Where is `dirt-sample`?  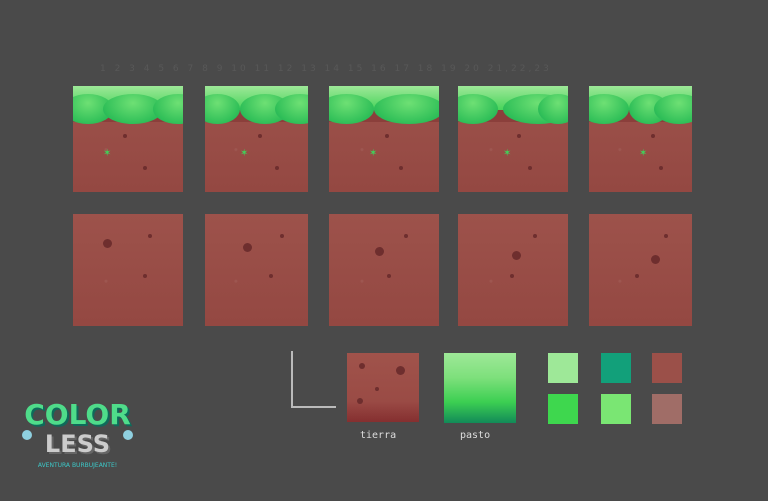 dirt-sample is located at coordinates (383, 387).